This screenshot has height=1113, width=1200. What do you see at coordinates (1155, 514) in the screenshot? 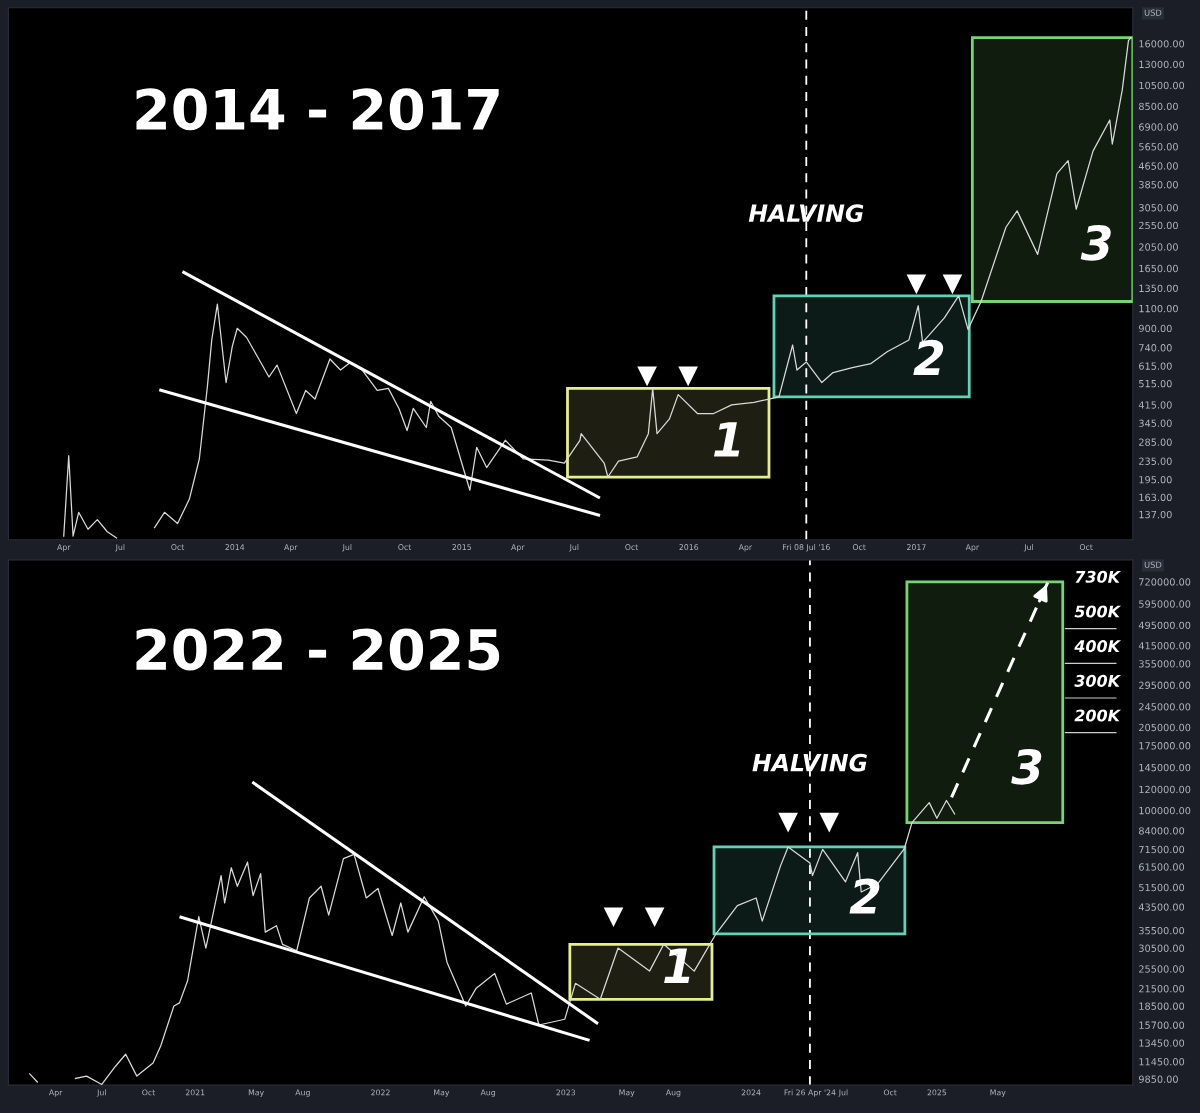
I see `y-tick-label: 137.00` at bounding box center [1155, 514].